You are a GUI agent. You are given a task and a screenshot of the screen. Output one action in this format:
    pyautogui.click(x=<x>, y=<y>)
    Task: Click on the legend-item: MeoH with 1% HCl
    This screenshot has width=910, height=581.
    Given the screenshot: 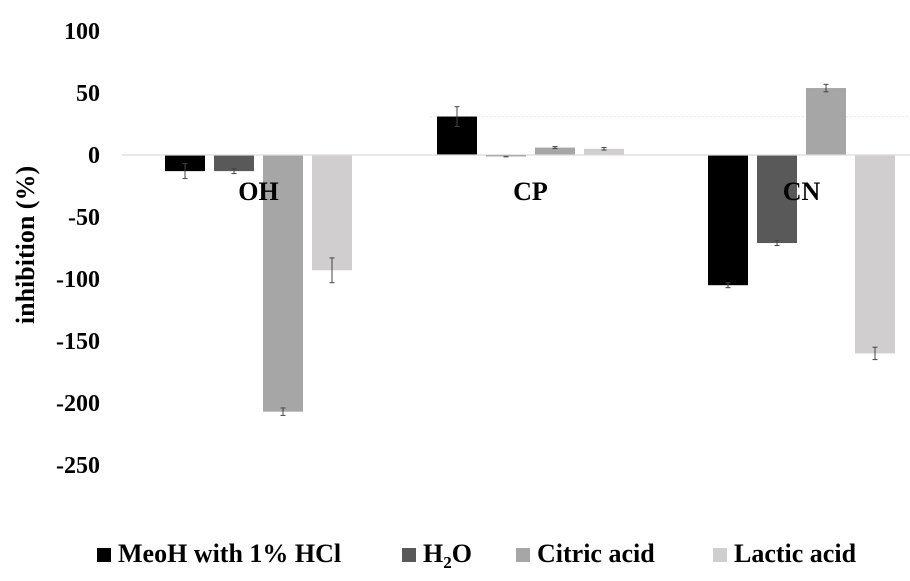 What is the action you would take?
    pyautogui.click(x=219, y=553)
    